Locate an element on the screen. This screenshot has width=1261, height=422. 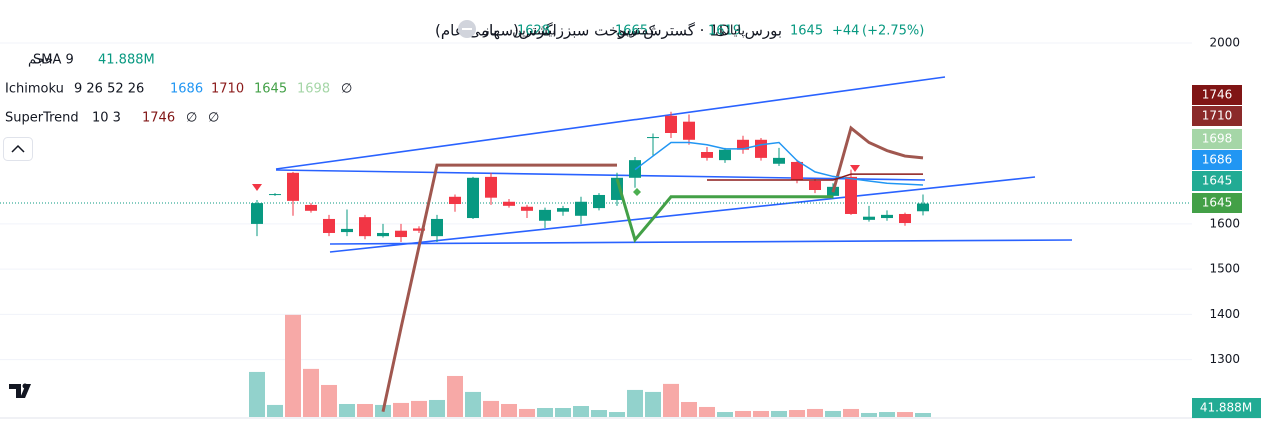
legend-params: 10 3 is located at coordinates (106, 118).